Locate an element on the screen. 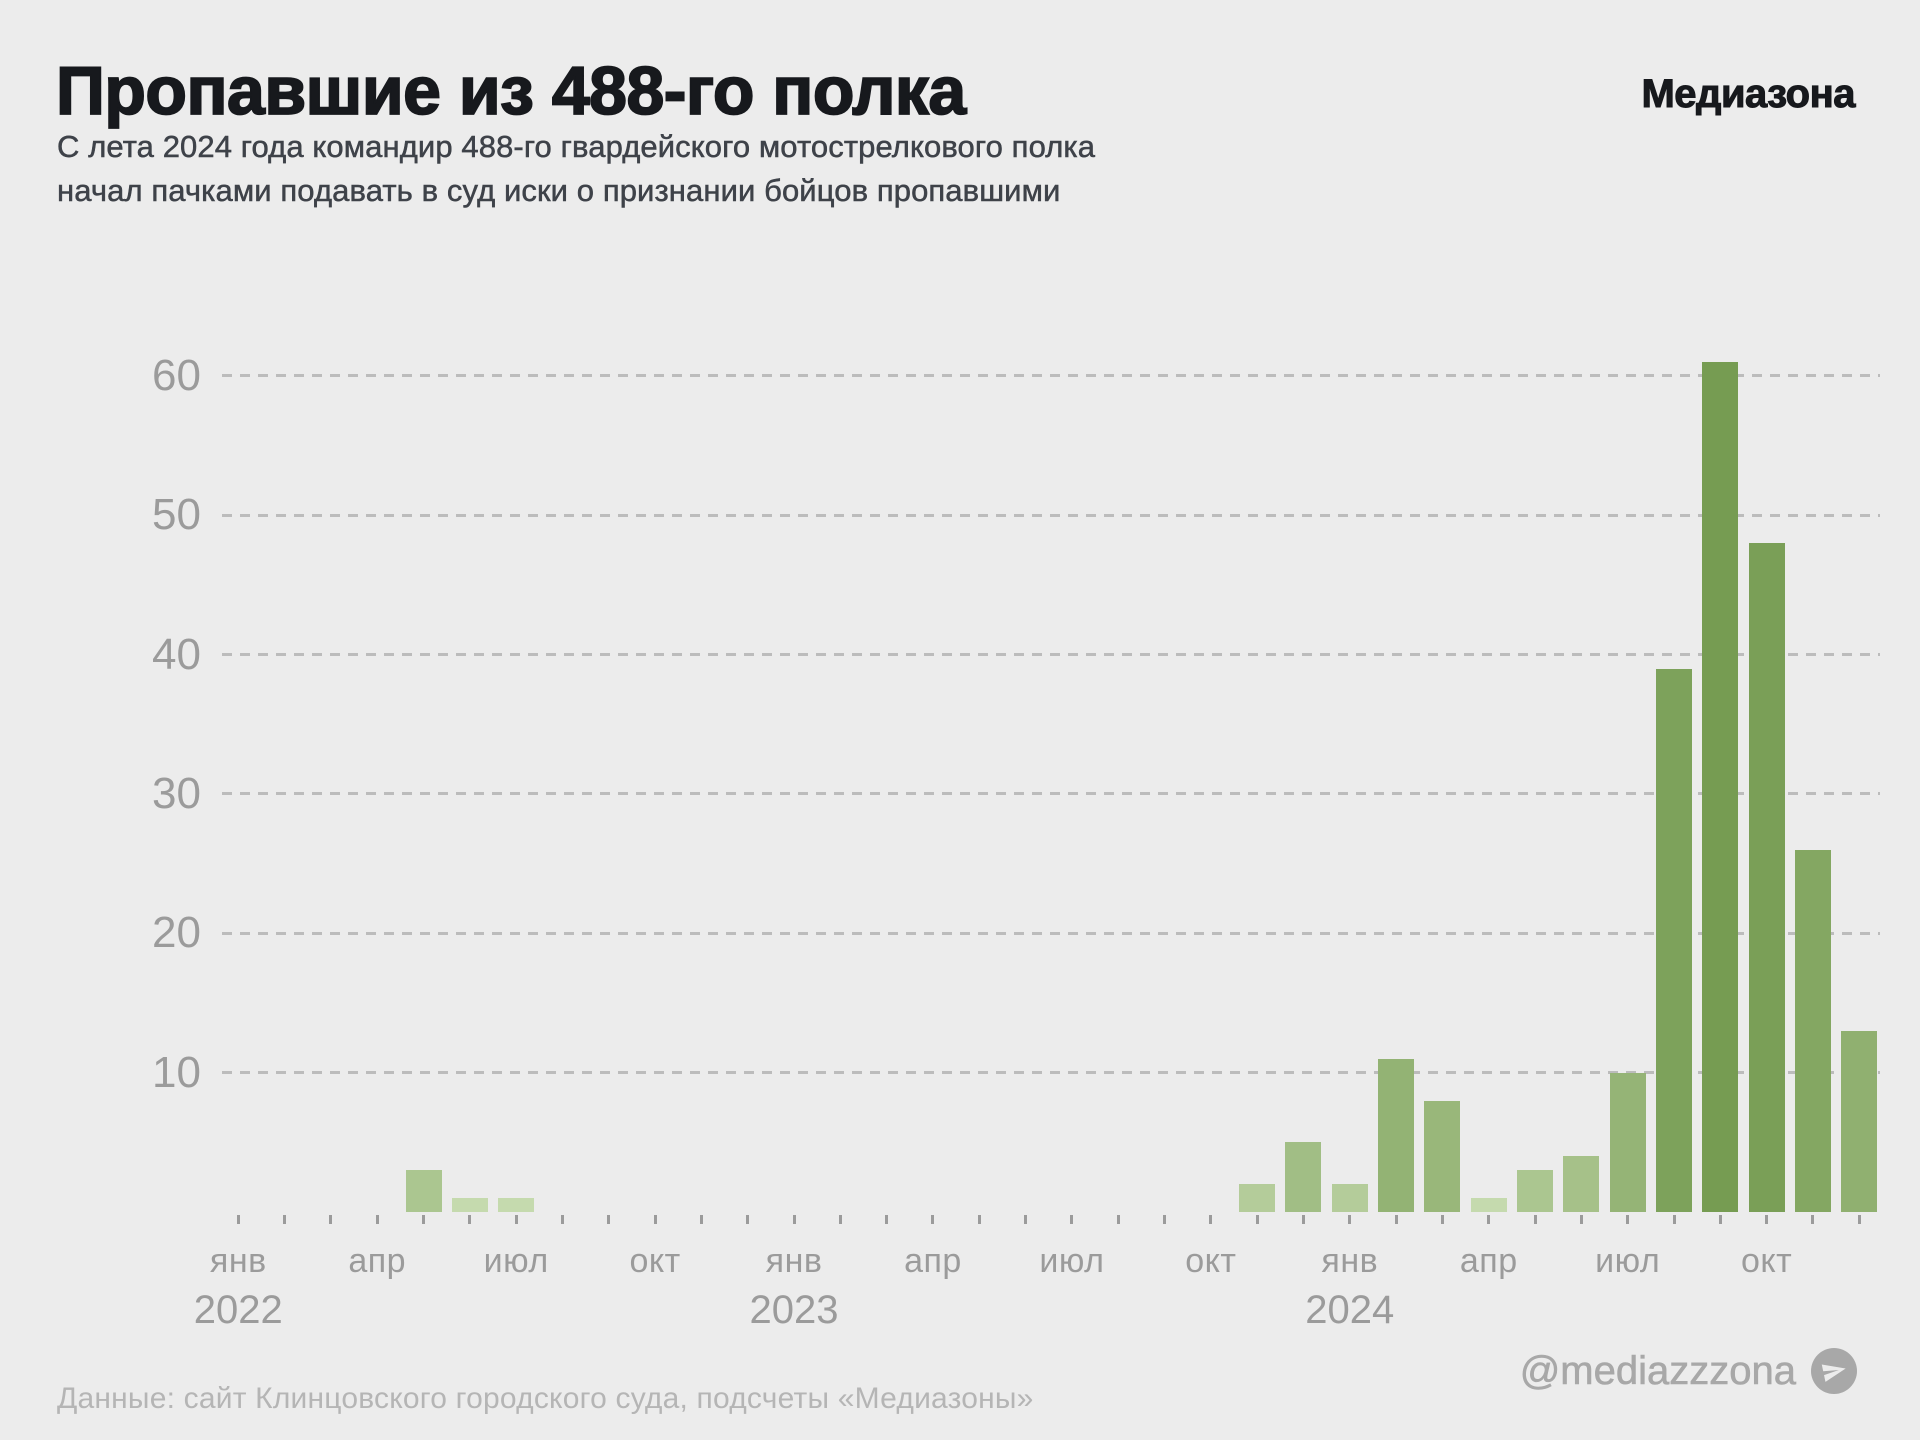 The width and height of the screenshot is (1920, 1440). y-axis-label: 20 is located at coordinates (176, 933).